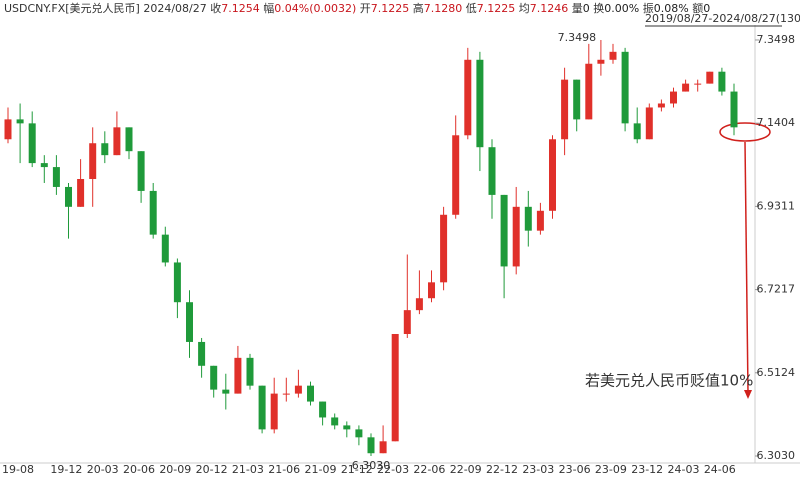 The height and width of the screenshot is (478, 800). What do you see at coordinates (684, 469) in the screenshot?
I see `x-tick-label: 24-03` at bounding box center [684, 469].